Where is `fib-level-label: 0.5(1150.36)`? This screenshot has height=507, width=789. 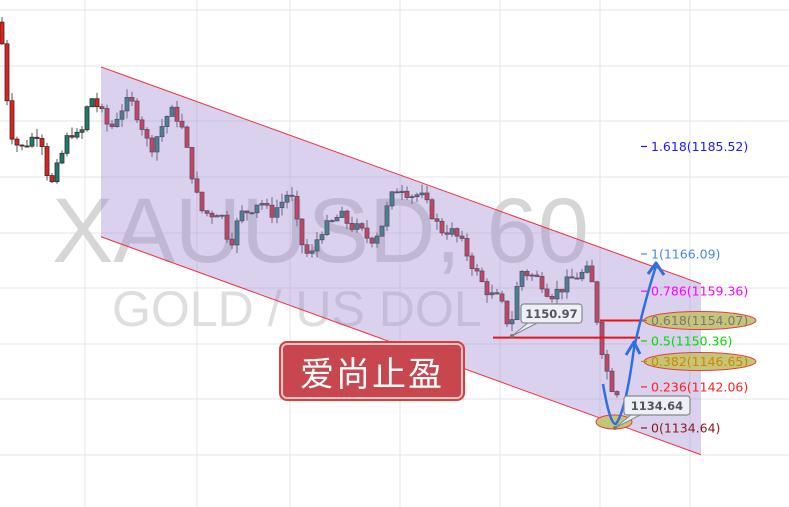 fib-level-label: 0.5(1150.36) is located at coordinates (691, 340).